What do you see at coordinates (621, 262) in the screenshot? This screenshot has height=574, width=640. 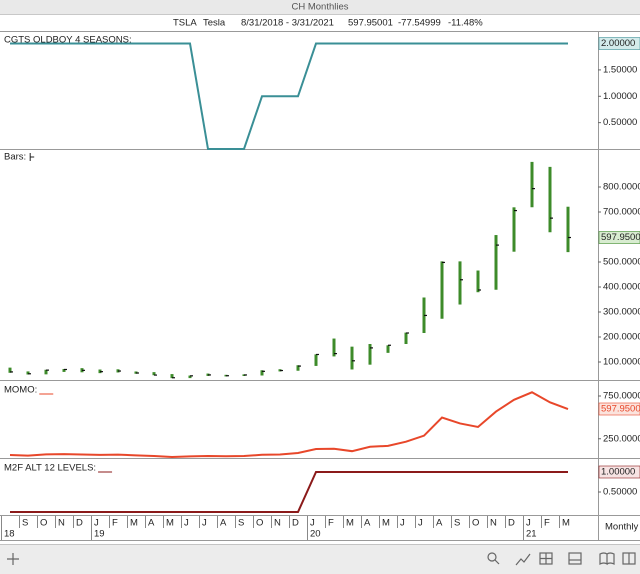 I see `y-tick-label: 500.000000` at bounding box center [621, 262].